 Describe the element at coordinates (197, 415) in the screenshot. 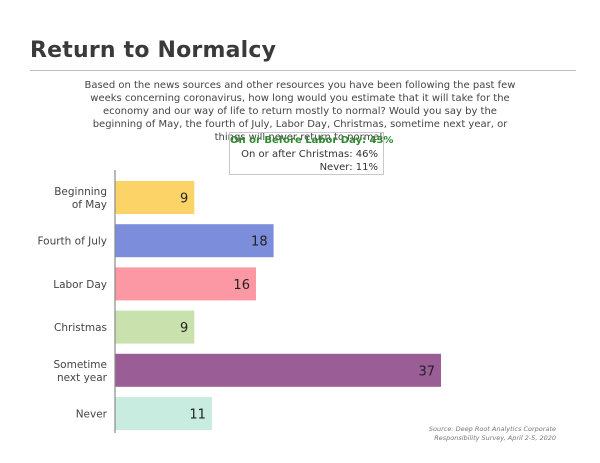

I see `data-label-never: 11` at that location.